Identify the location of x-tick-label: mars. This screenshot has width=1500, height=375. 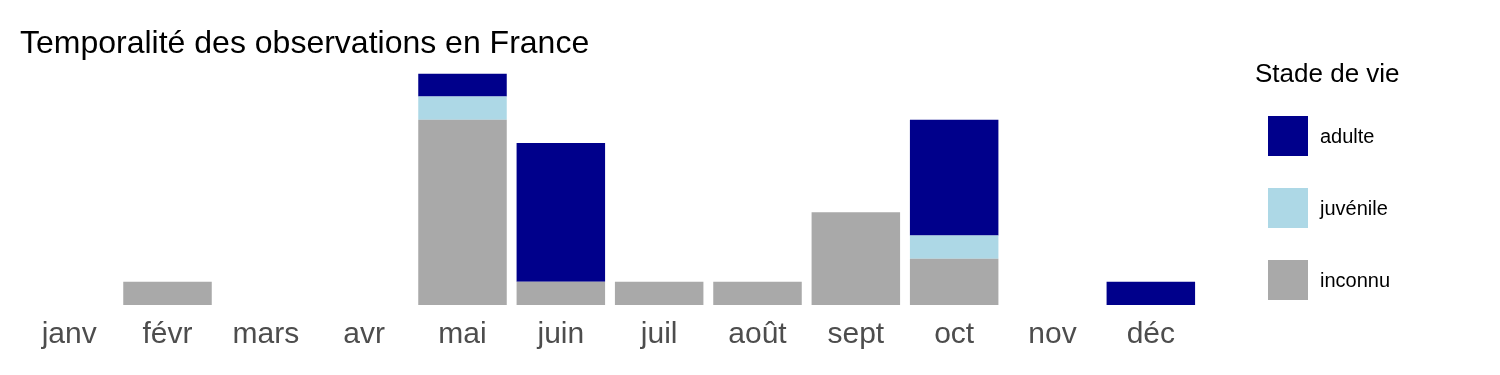
(266, 333).